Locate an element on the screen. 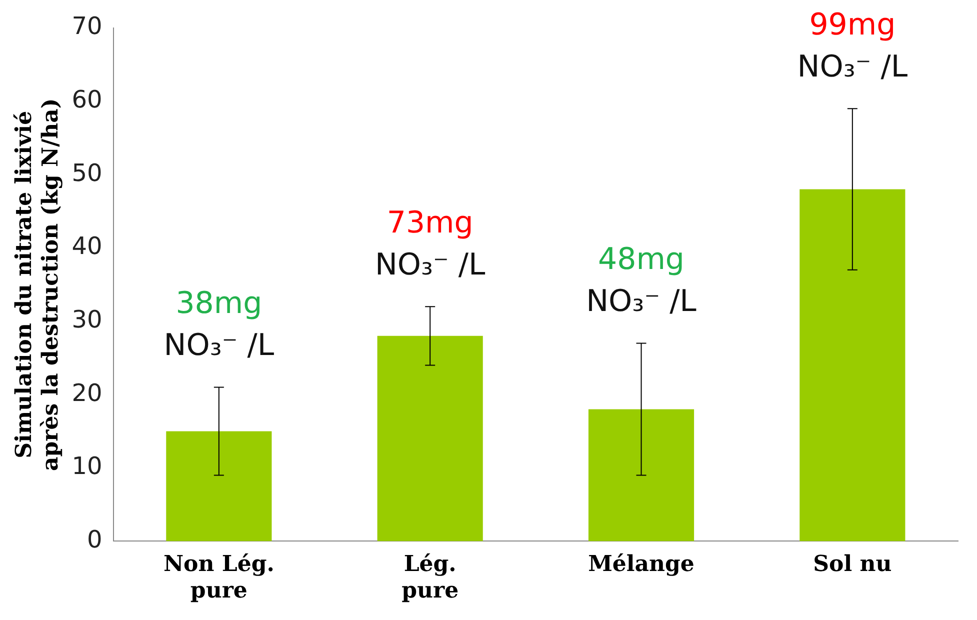  annotation: 48mg is located at coordinates (641, 260).